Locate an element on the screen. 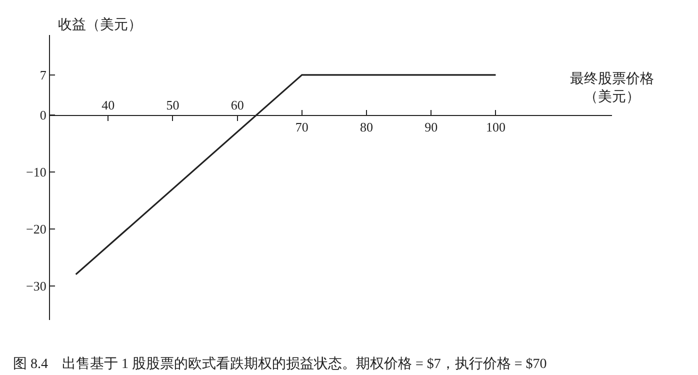  y-tick-label: −30 is located at coordinates (36, 286).